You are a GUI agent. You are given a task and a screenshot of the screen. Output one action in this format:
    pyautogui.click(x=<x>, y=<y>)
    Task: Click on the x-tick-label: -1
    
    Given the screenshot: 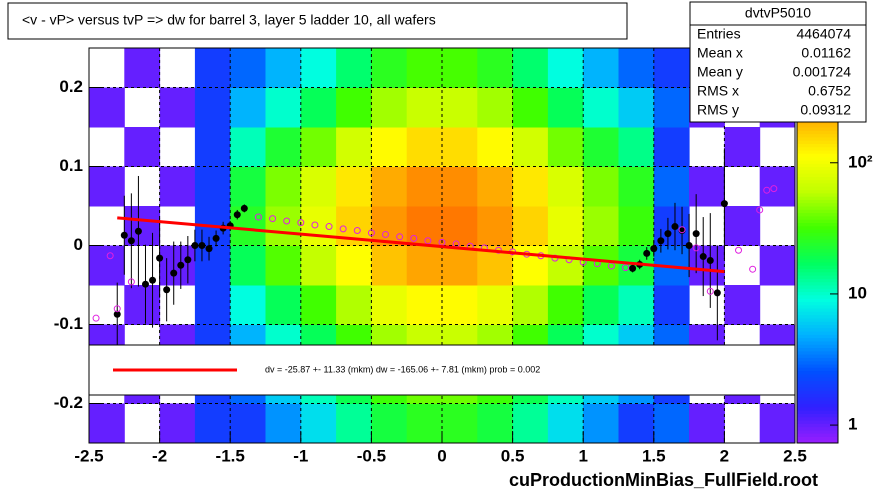 What is the action you would take?
    pyautogui.click(x=300, y=455)
    